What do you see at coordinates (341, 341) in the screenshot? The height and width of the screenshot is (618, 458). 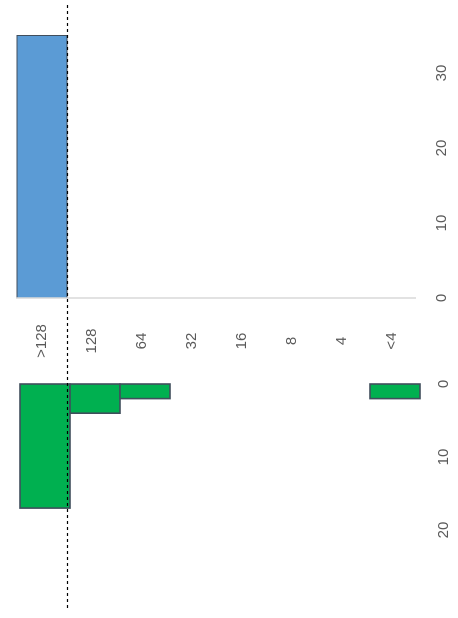 I see `category-label-6: 4` at bounding box center [341, 341].